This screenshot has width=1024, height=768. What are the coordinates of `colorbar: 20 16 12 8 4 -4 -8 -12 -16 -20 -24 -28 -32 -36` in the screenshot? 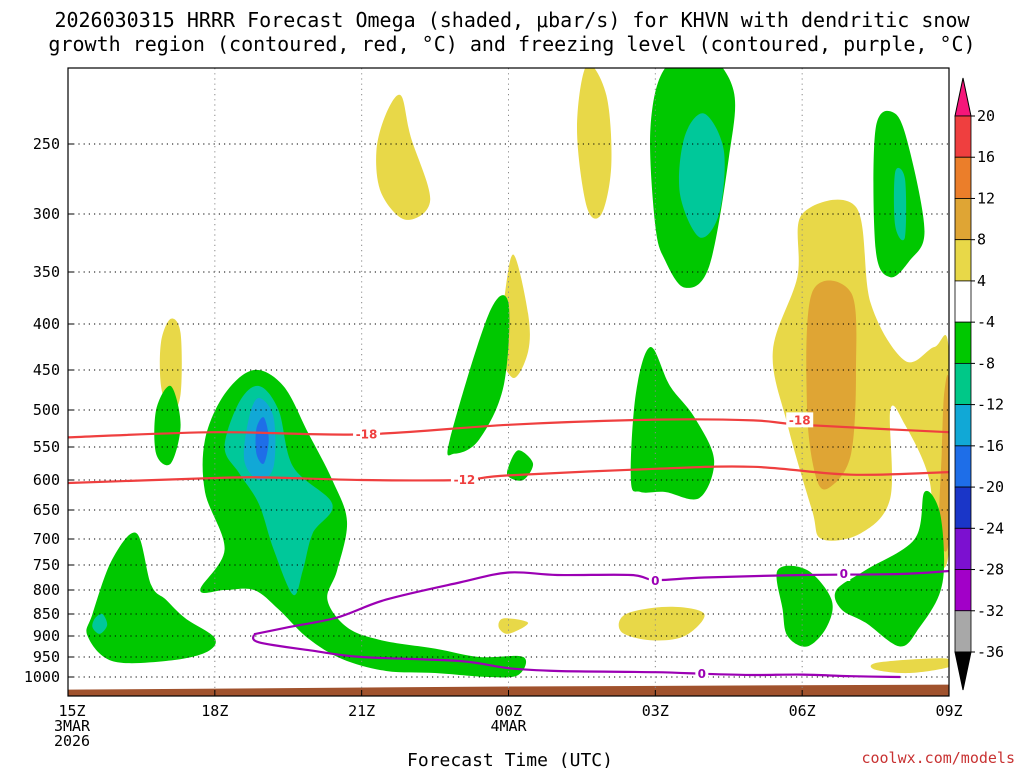 It's located at (979, 384).